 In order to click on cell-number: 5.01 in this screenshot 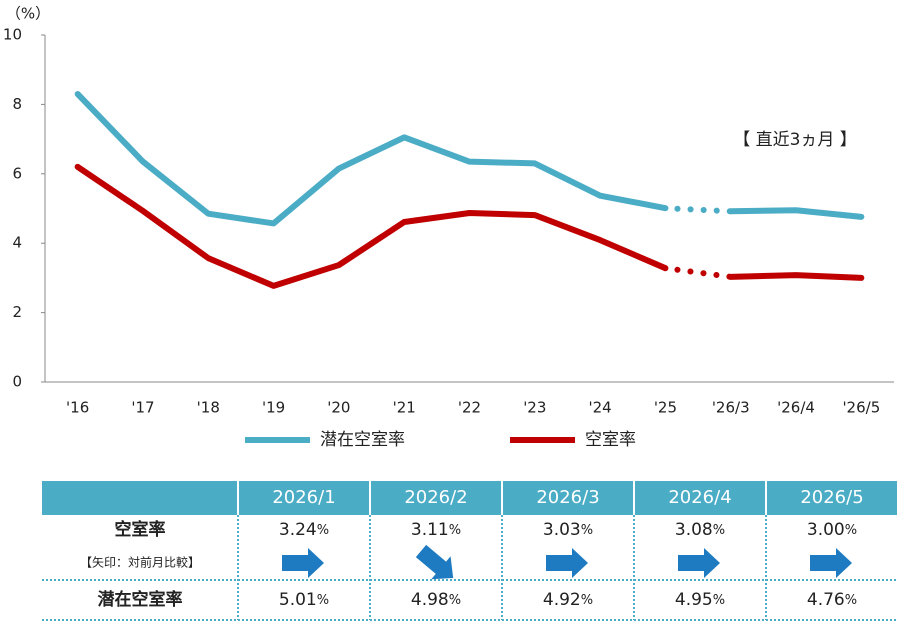, I will do `click(298, 600)`.